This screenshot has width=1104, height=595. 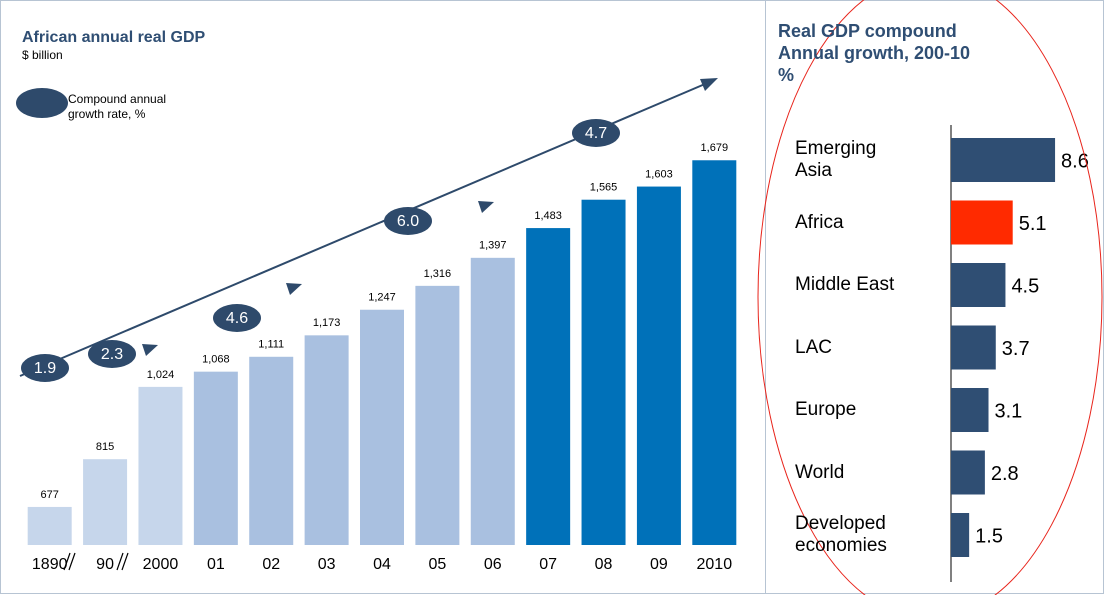 I want to click on value-label: 1,173, so click(x=327, y=323).